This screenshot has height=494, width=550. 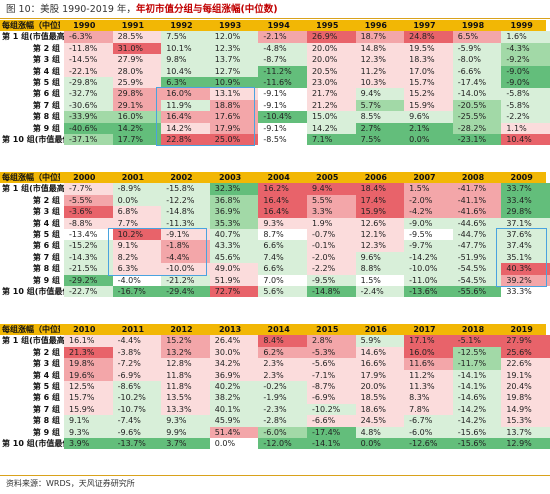 What do you see at coordinates (380, 105) in the screenshot?
I see `table-cell: 5.7%` at bounding box center [380, 105].